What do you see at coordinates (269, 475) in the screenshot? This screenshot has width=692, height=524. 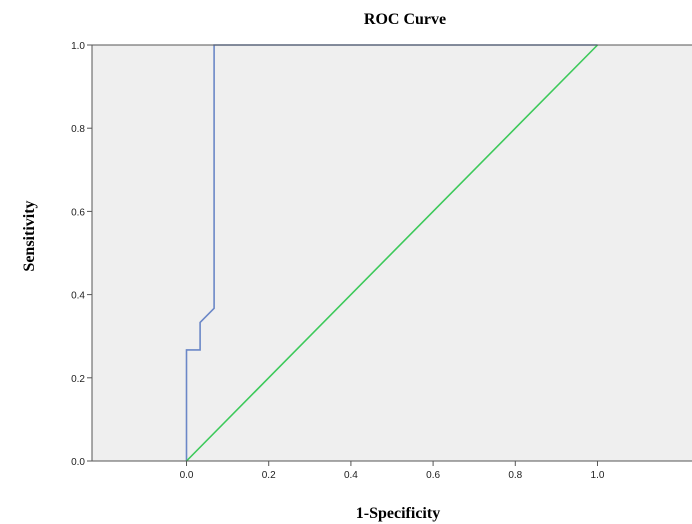 I see `x-tick-label: 0.2` at bounding box center [269, 475].